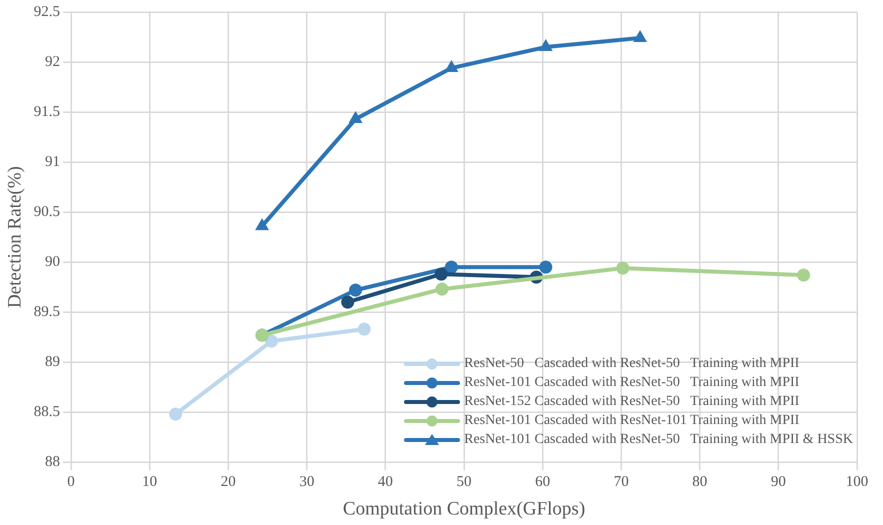  Describe the element at coordinates (632, 383) in the screenshot. I see `legend-label: ResNet-101 Cascaded with ResNet-50 Training with MPII` at that location.